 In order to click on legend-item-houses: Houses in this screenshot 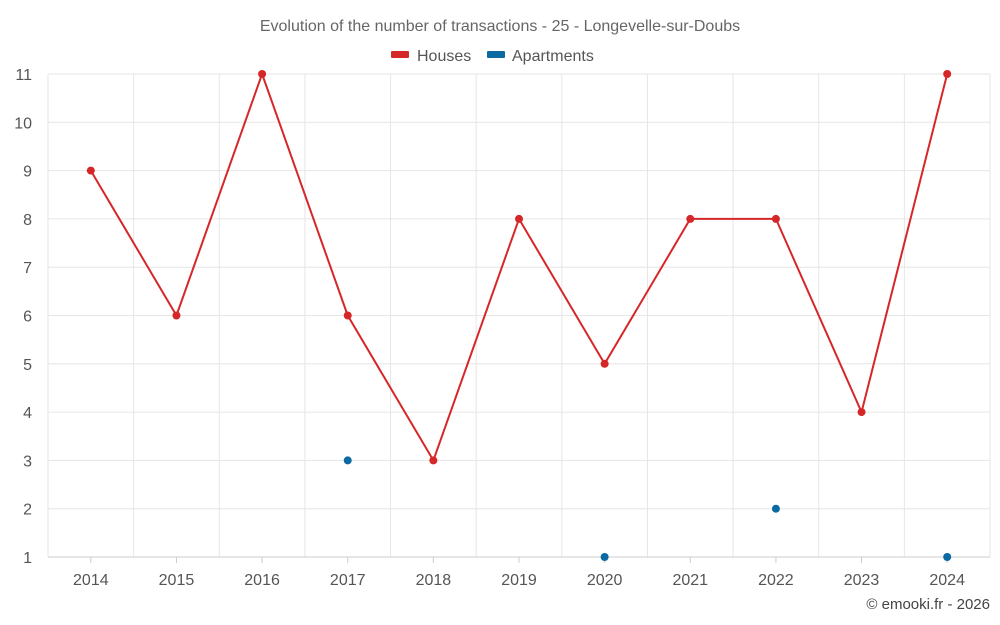, I will do `click(431, 56)`.